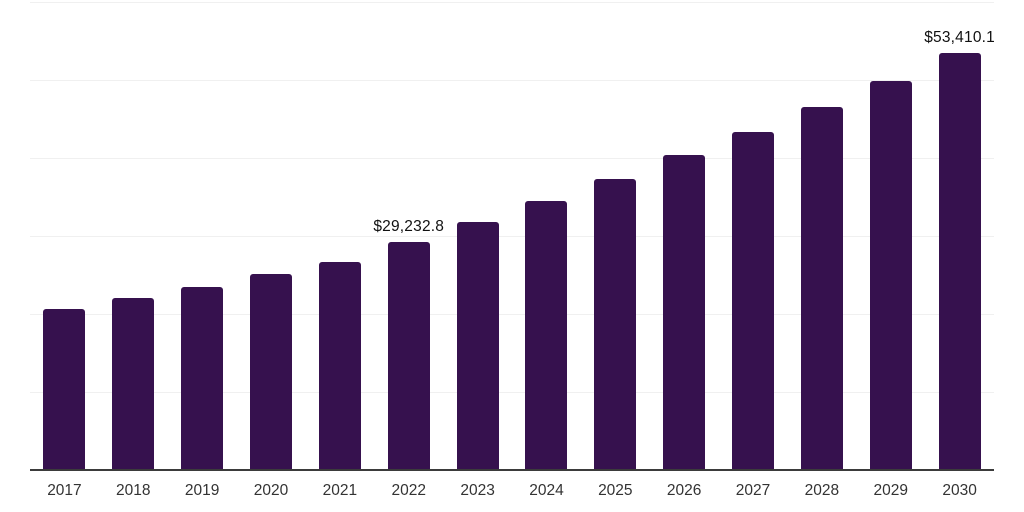 This screenshot has height=512, width=1024. I want to click on bar-cell-2020, so click(271, 236).